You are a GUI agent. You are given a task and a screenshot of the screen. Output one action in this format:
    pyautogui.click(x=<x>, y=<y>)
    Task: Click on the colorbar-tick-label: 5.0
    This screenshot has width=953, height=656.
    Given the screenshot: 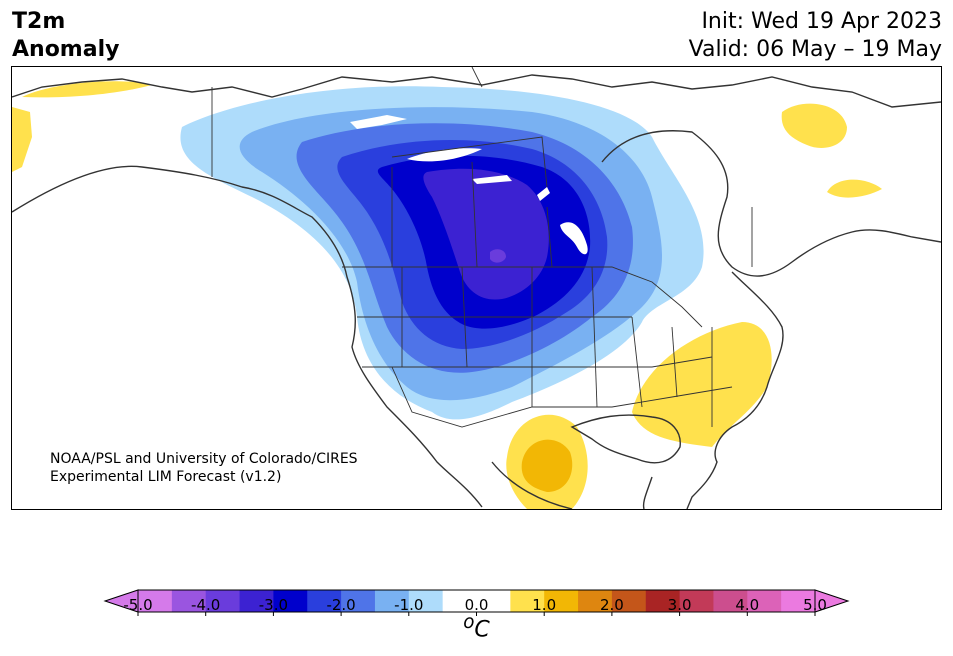 What is the action you would take?
    pyautogui.click(x=815, y=605)
    